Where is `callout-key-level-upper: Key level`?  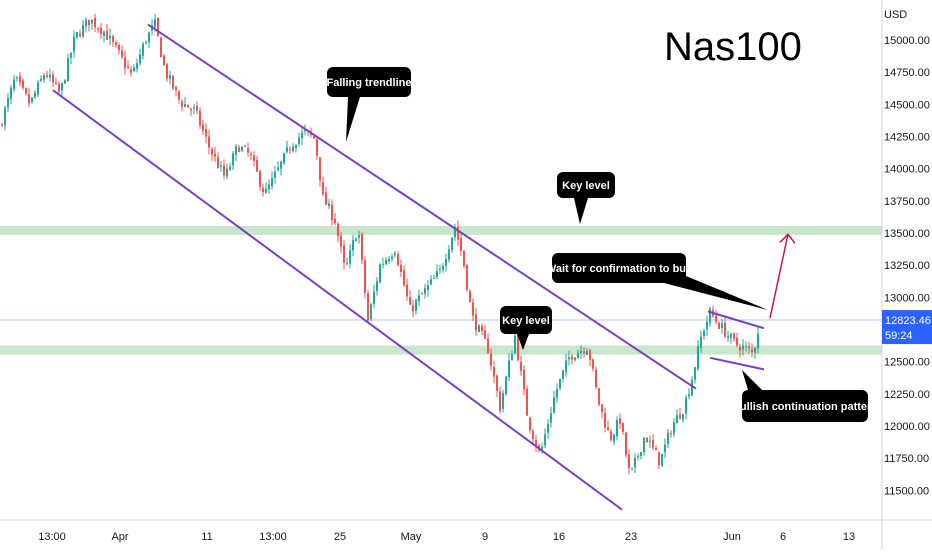
callout-key-level-upper: Key level is located at coordinates (586, 198).